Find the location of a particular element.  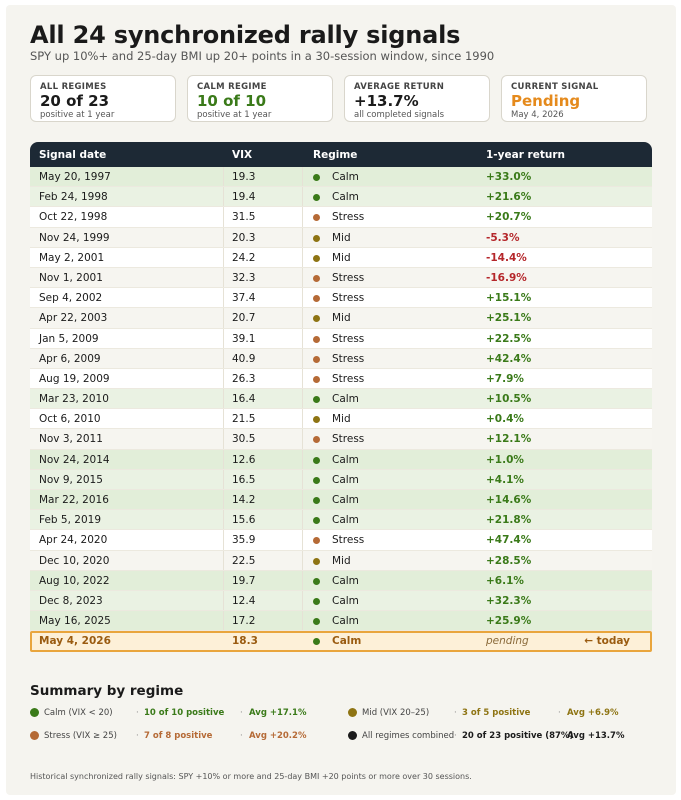

today-marker: ← today is located at coordinates (607, 641).